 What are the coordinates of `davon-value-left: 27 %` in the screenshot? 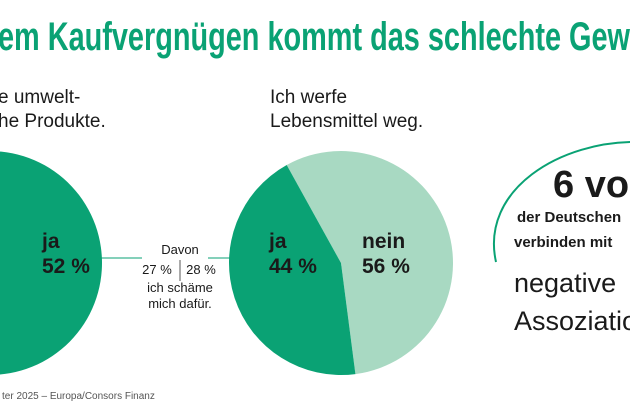 It's located at (157, 269).